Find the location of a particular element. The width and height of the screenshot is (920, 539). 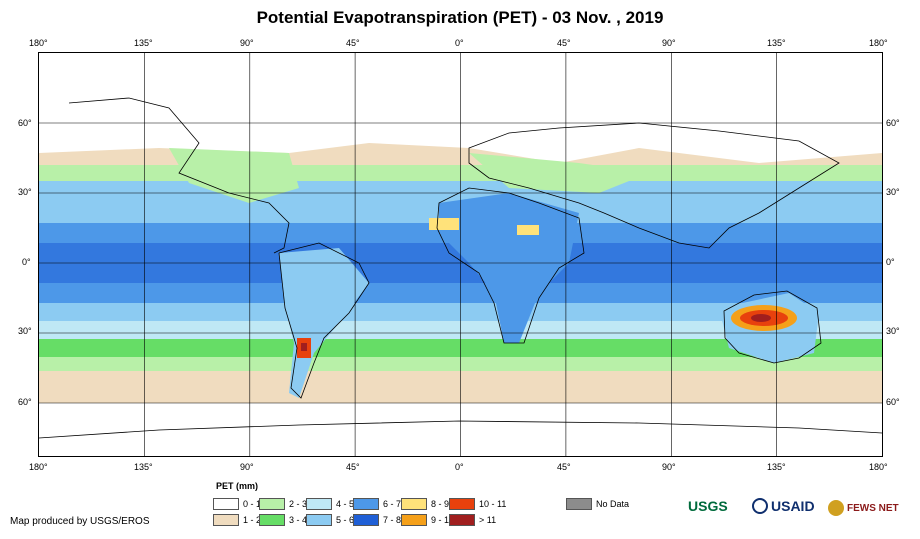

legend-label: 9 - 10 is located at coordinates (443, 520).